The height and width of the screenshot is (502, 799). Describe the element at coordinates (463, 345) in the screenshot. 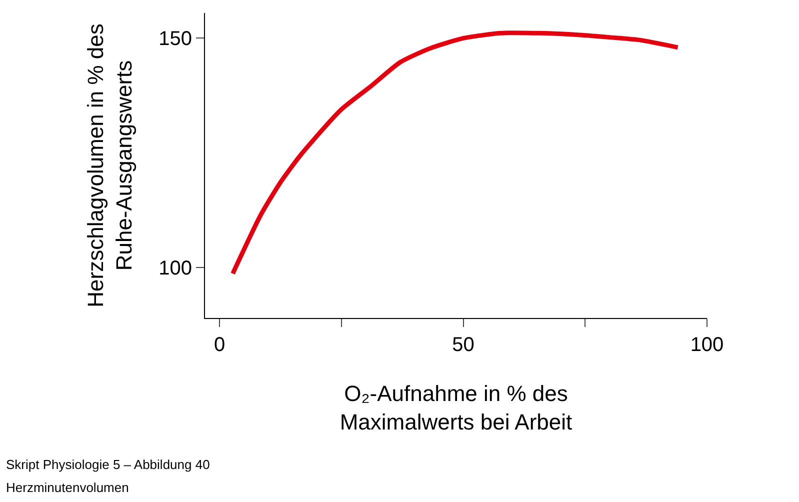

I see `x-tick-label: 50` at that location.